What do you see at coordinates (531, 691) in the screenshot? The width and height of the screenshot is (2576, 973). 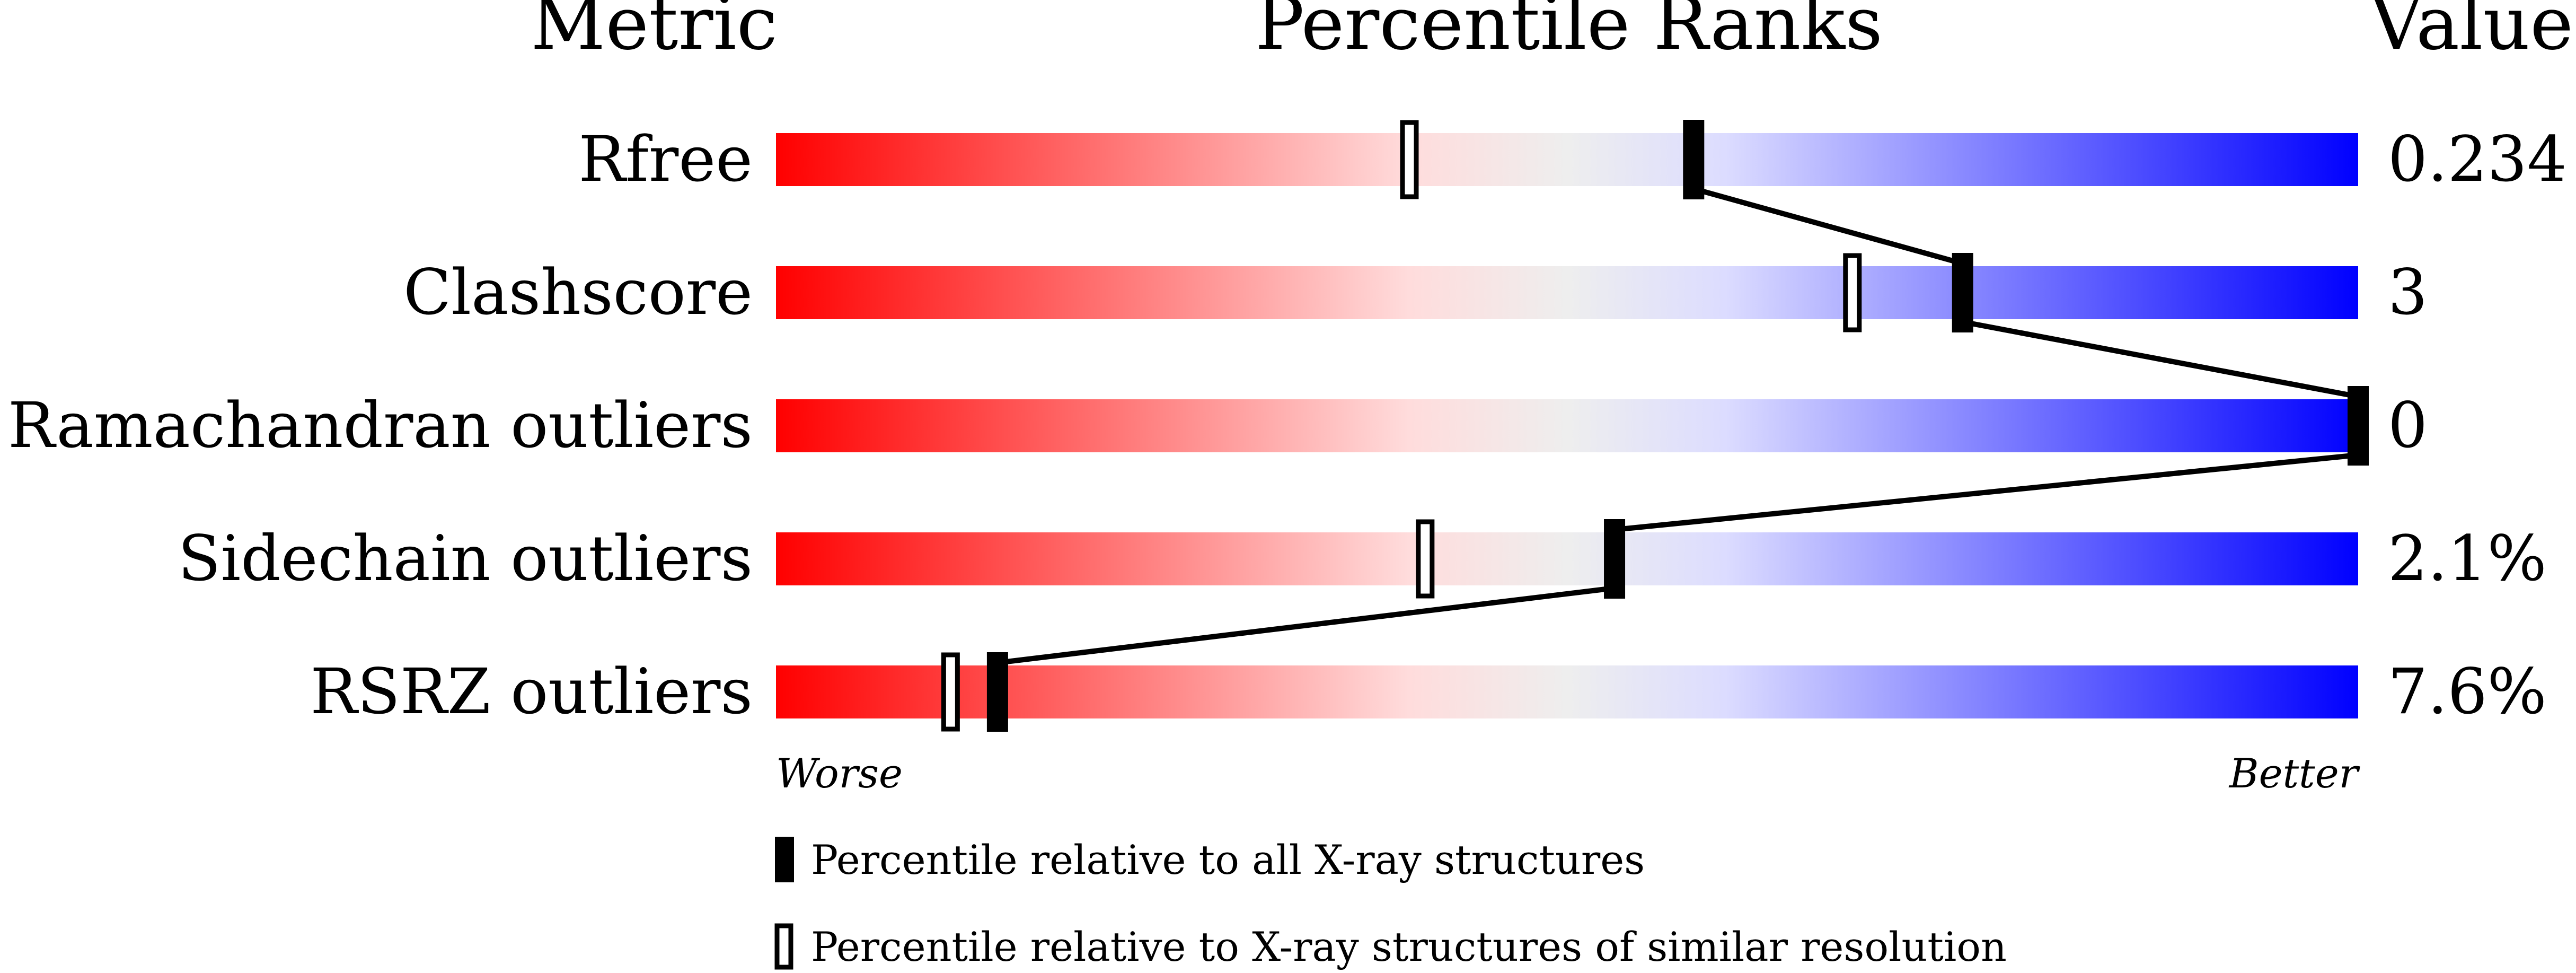 I see `metric-label: RSRZ outliers` at bounding box center [531, 691].